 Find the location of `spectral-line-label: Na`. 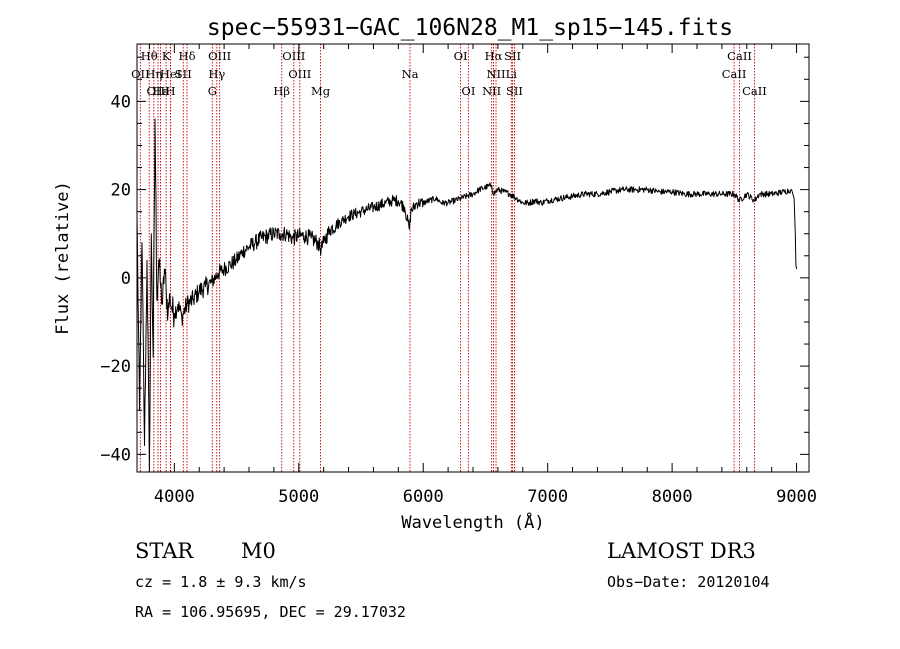

spectral-line-label: Na is located at coordinates (410, 74).